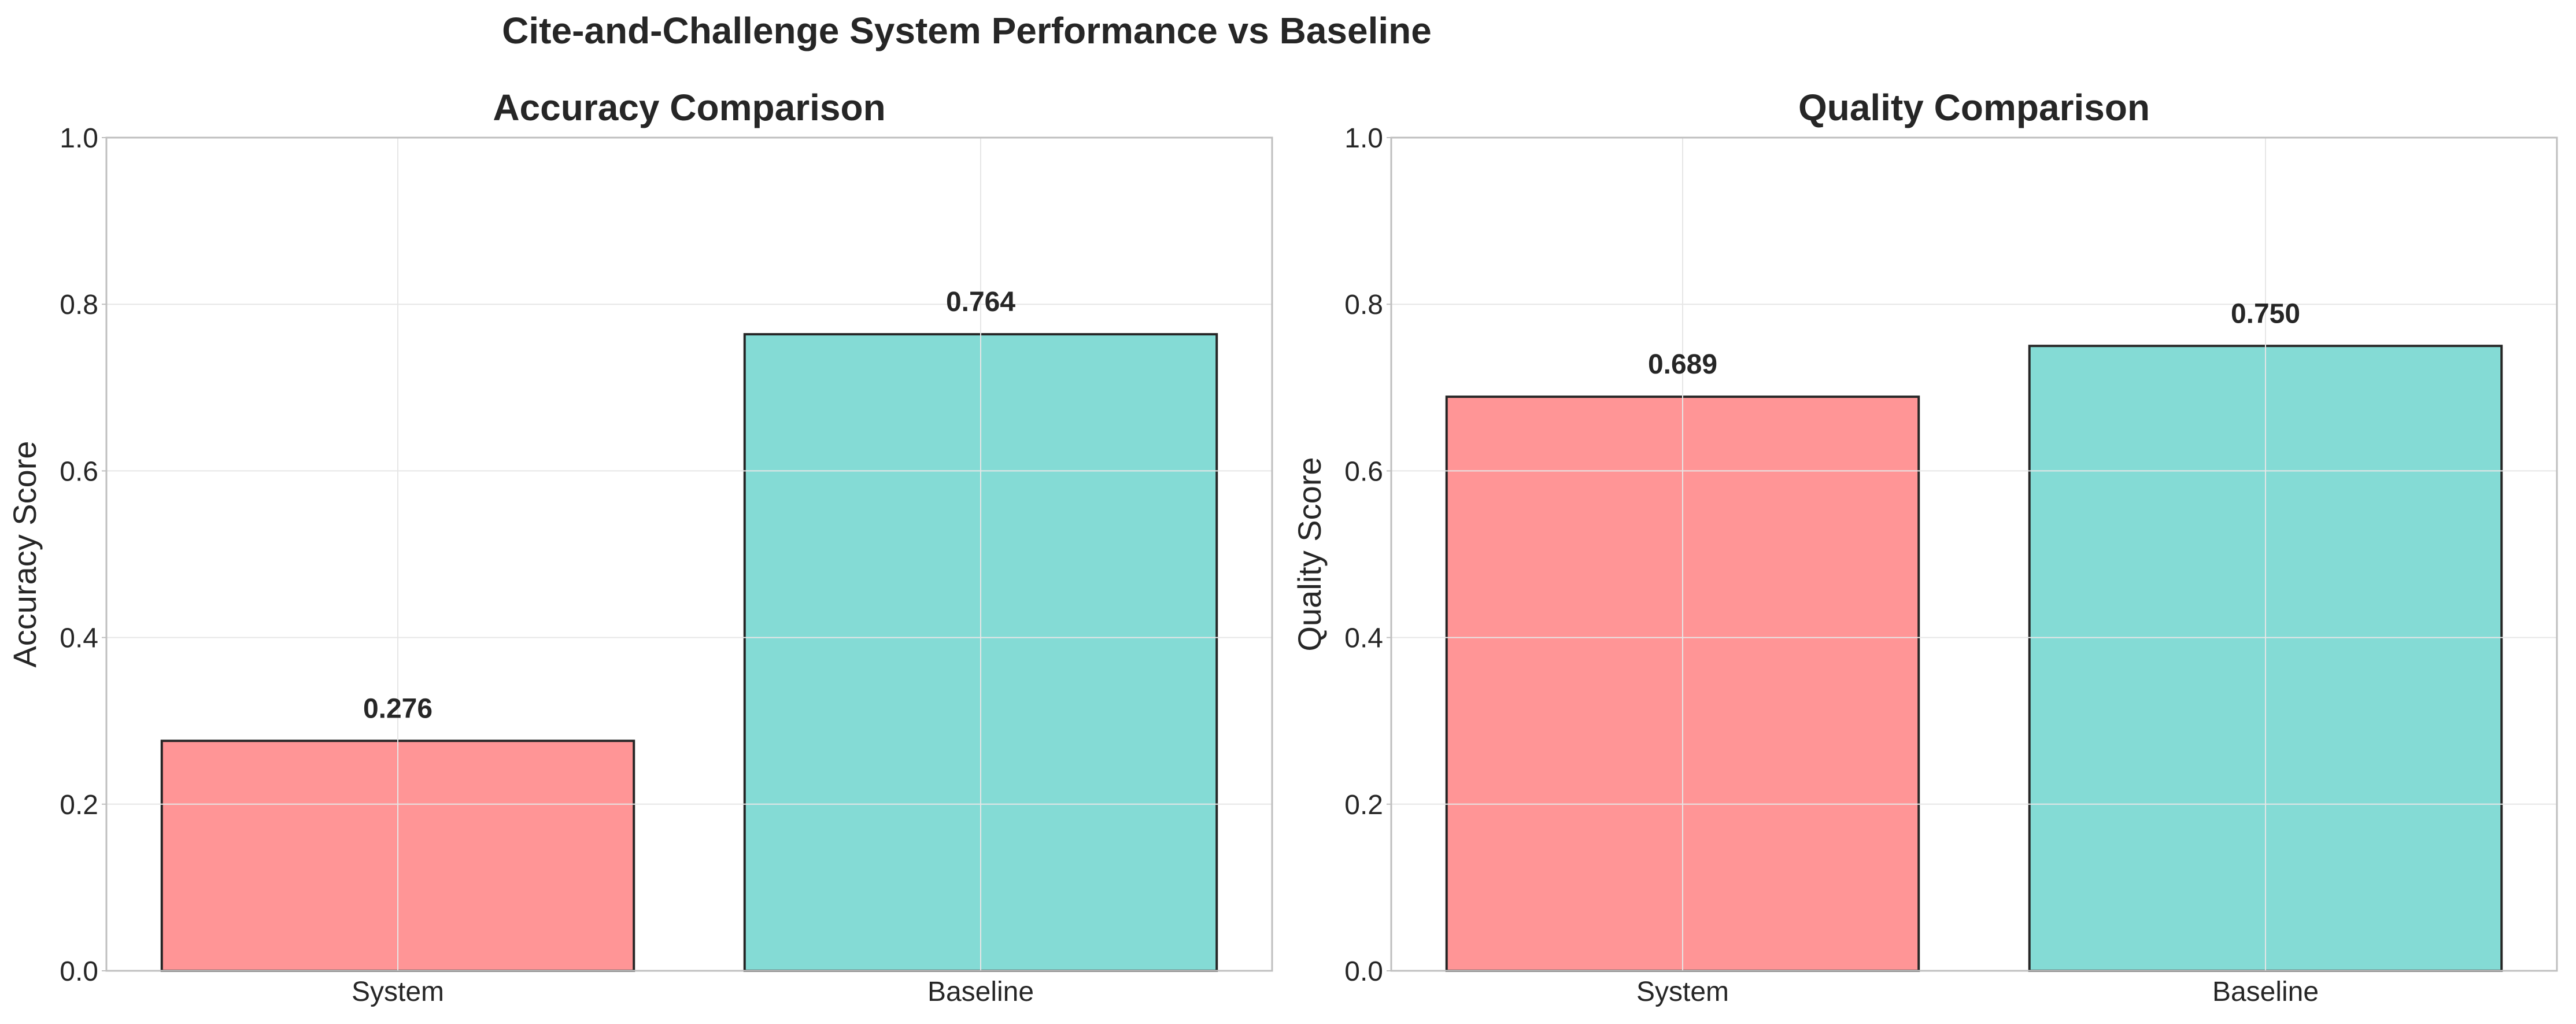  Describe the element at coordinates (689, 107) in the screenshot. I see `accuracy-chart-title: Accuracy Comparison` at that location.